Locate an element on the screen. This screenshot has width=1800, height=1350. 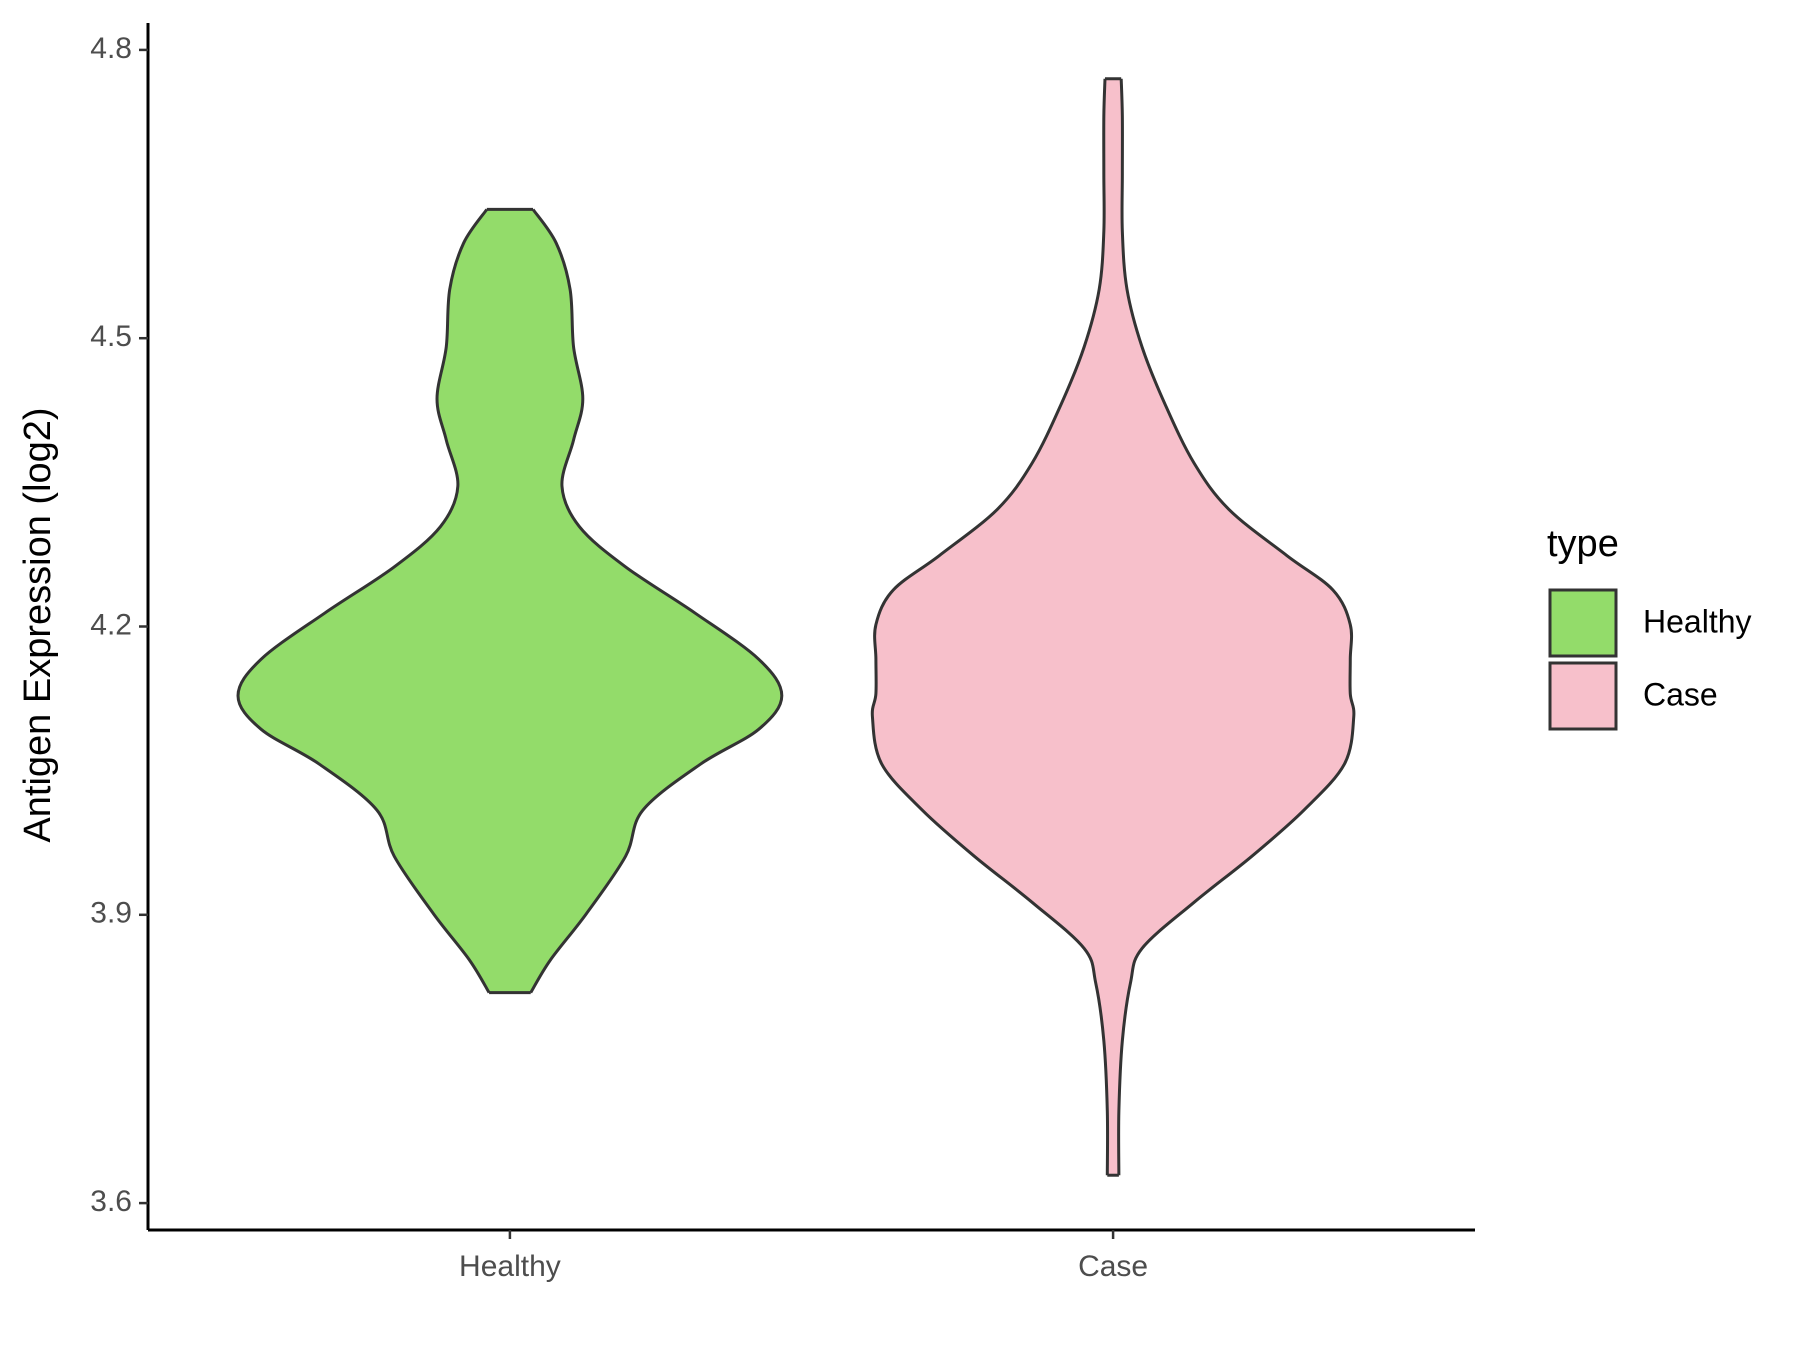
x-tick-label: Healthy is located at coordinates (510, 1266).